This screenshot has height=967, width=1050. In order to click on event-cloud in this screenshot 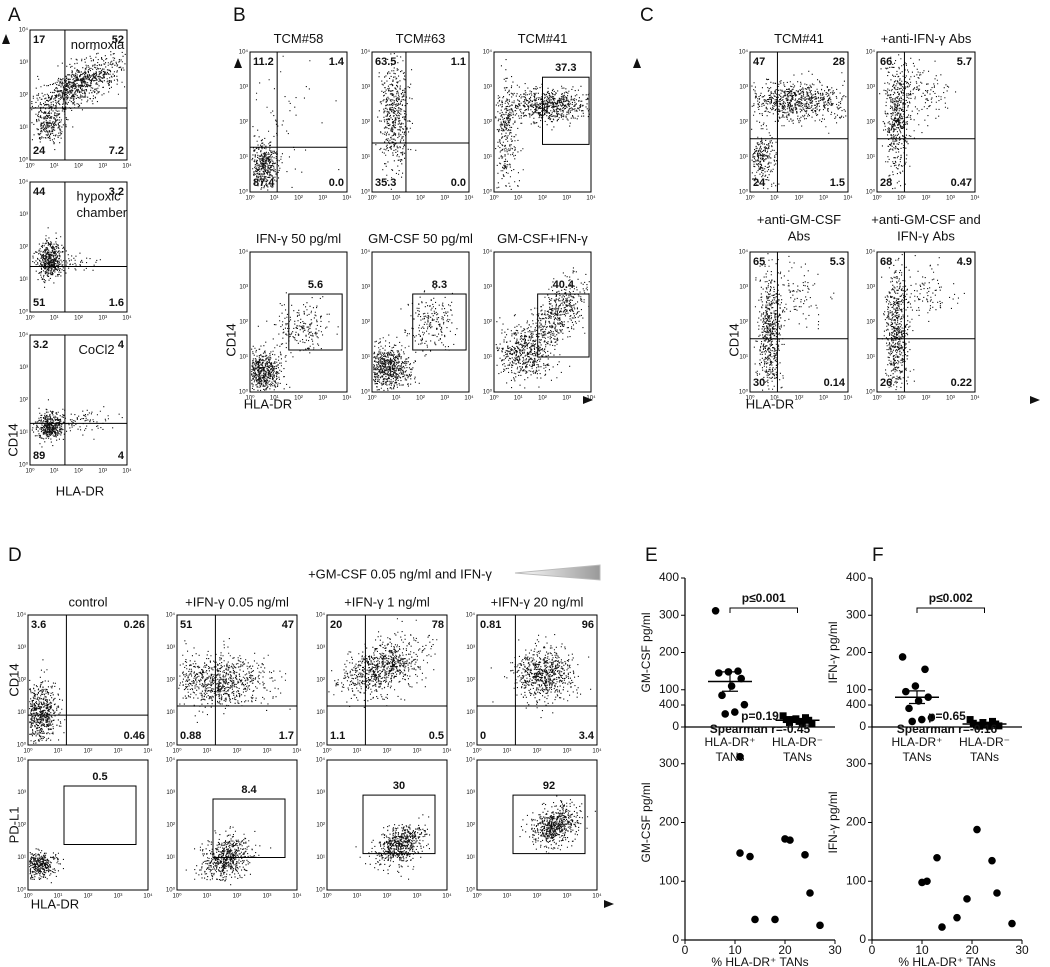, I will do `click(47, 866)`.